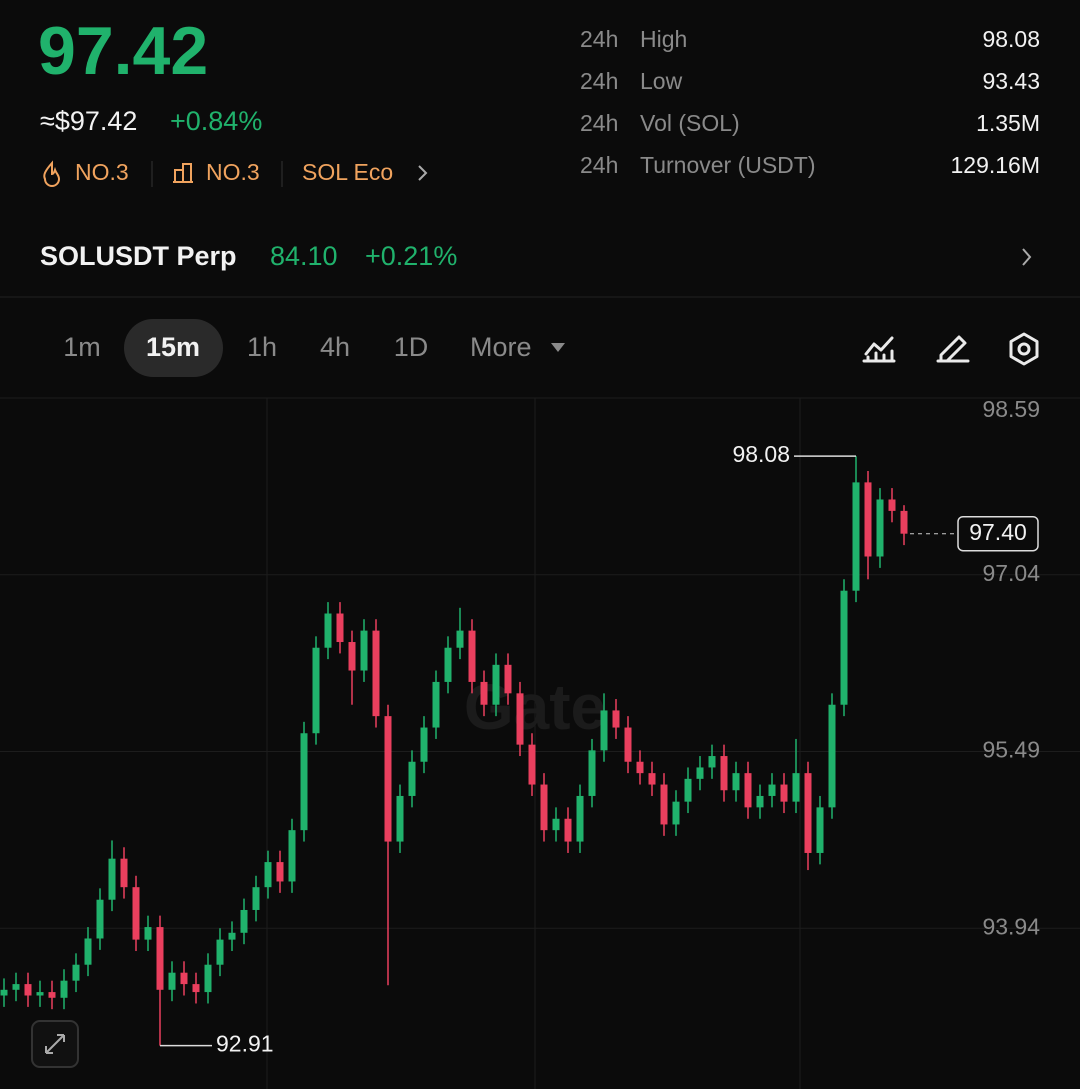 This screenshot has width=1080, height=1089. What do you see at coordinates (879, 349) in the screenshot?
I see `indicator-icon` at bounding box center [879, 349].